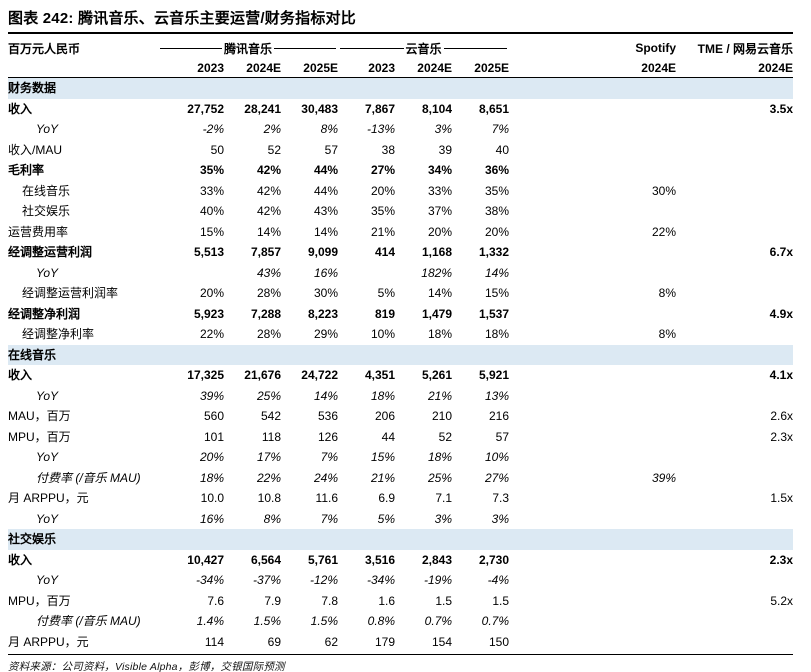  Describe the element at coordinates (146, 666) in the screenshot. I see `source-note: 资料来源：公司资料，Visible Alpha，彭博，交银国际预测` at that location.